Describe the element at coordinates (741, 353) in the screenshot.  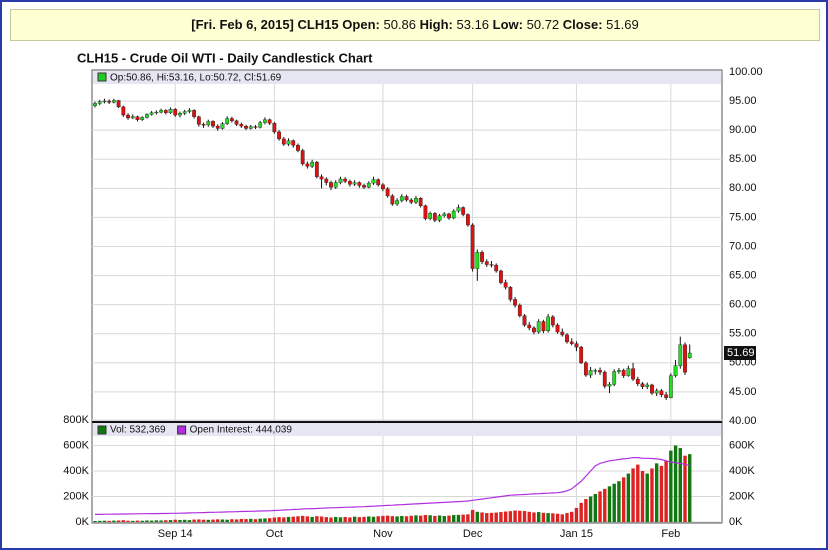
I see `last-price-label: 51.69` at that location.